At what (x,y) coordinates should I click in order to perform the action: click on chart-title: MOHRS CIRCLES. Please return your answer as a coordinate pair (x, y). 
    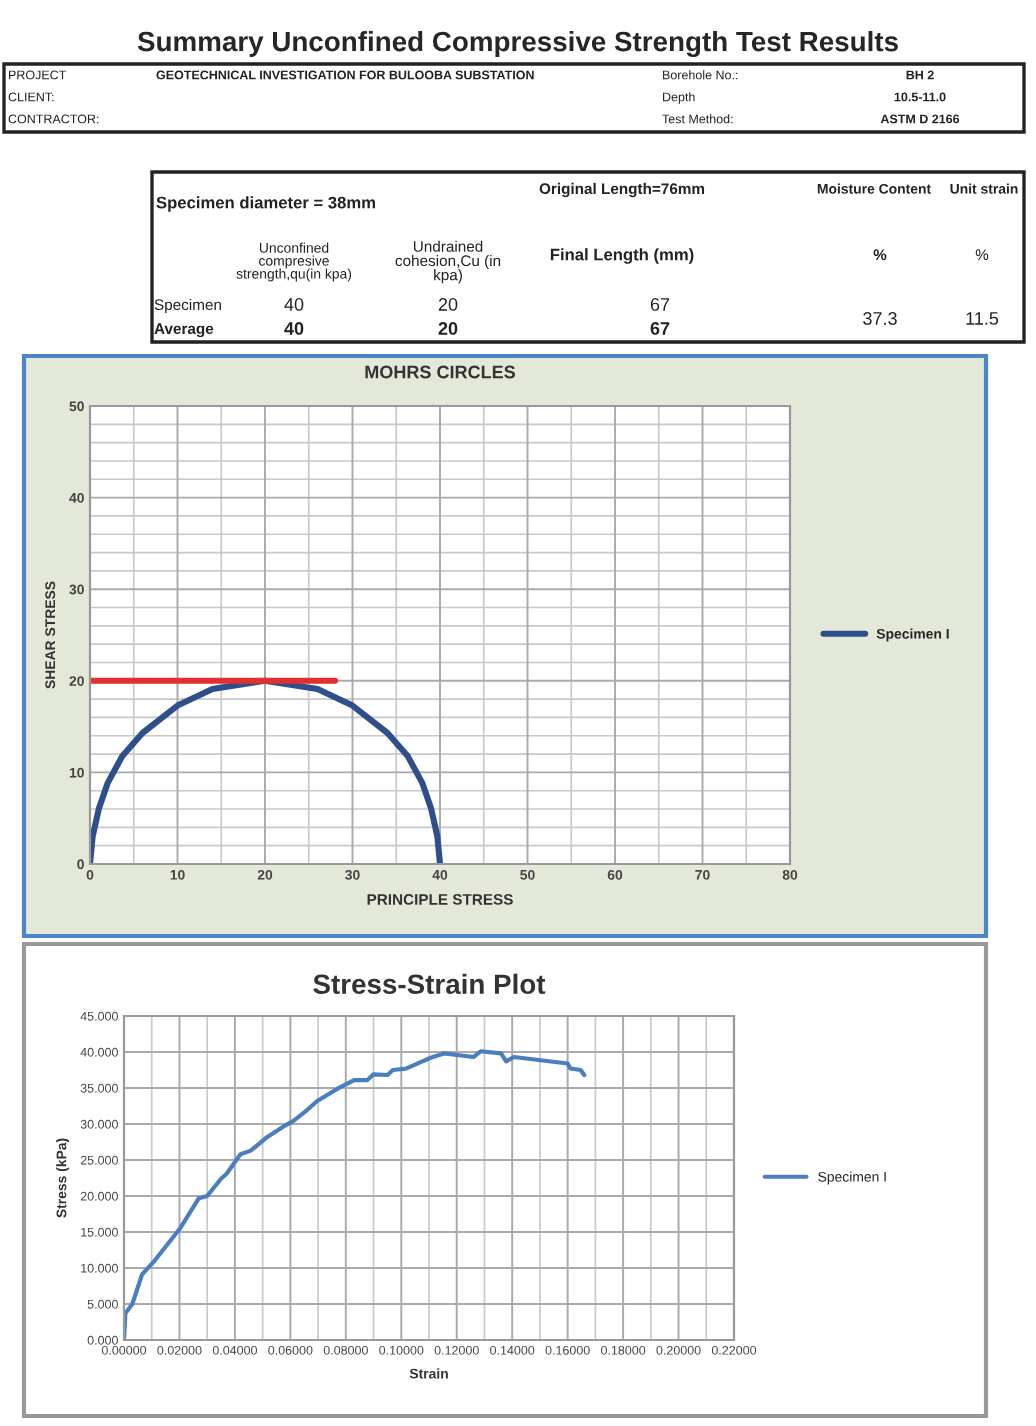
    Looking at the image, I should click on (440, 372).